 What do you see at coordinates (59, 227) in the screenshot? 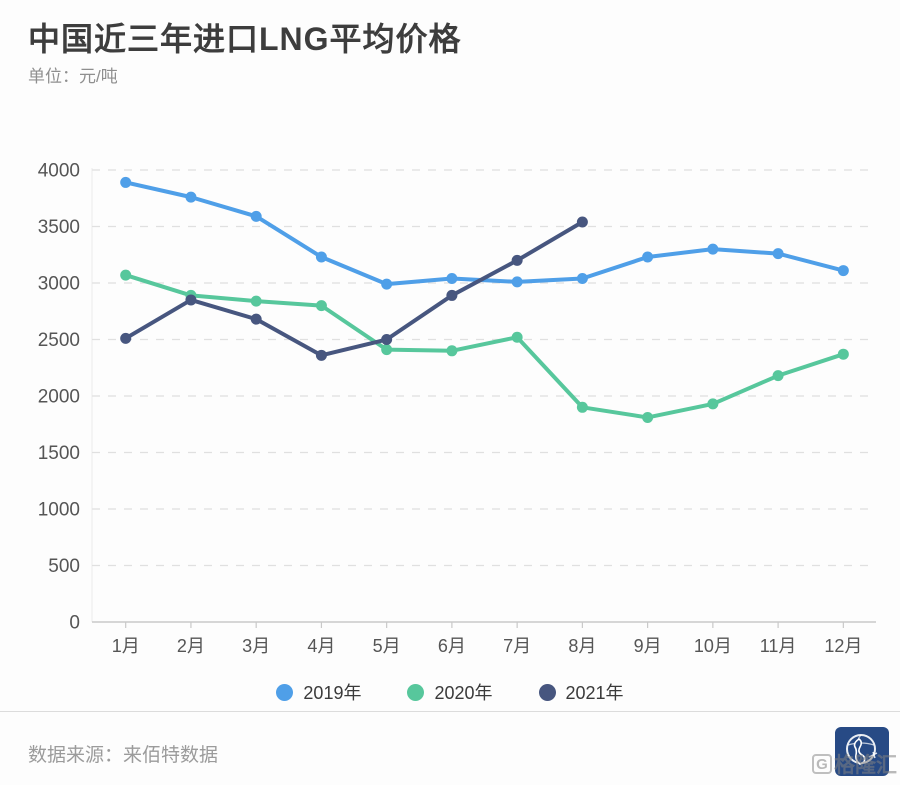
I see `y-axis-tick-label: 3500` at bounding box center [59, 227].